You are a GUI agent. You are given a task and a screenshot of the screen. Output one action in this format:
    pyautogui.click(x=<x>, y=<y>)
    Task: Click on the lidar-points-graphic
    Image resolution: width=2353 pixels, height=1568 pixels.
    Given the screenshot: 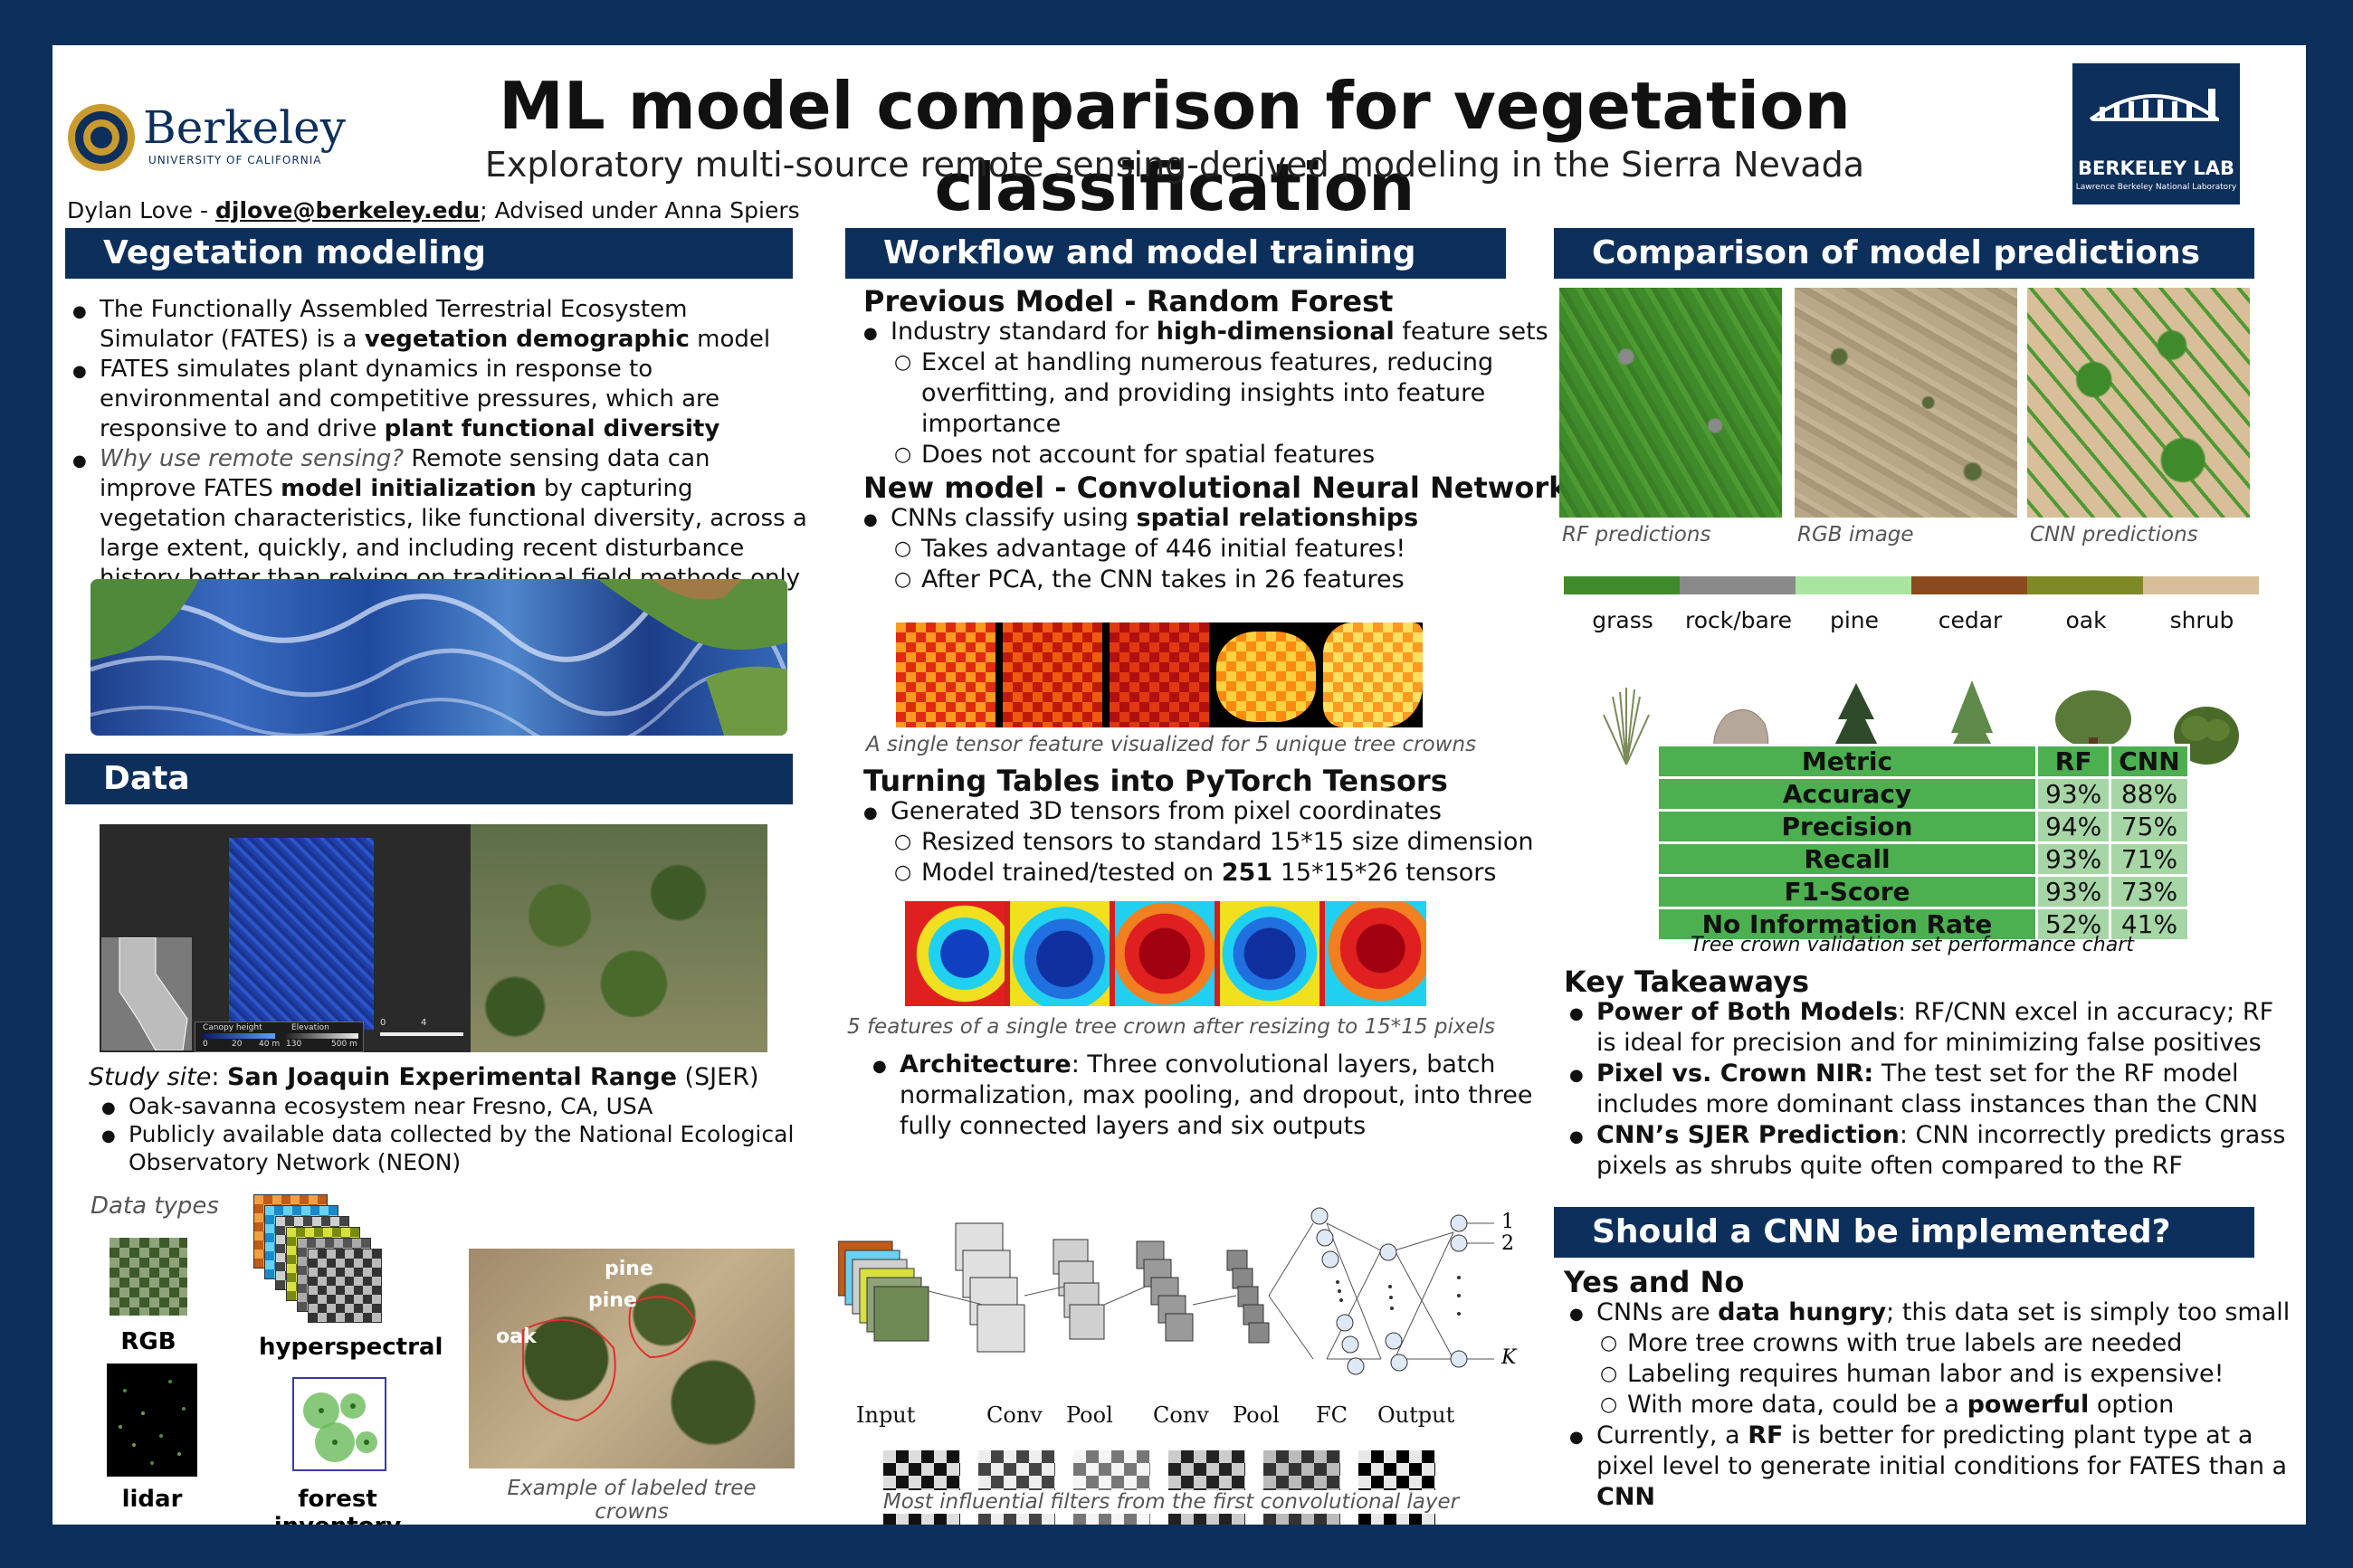 What is the action you would take?
    pyautogui.click(x=153, y=1423)
    